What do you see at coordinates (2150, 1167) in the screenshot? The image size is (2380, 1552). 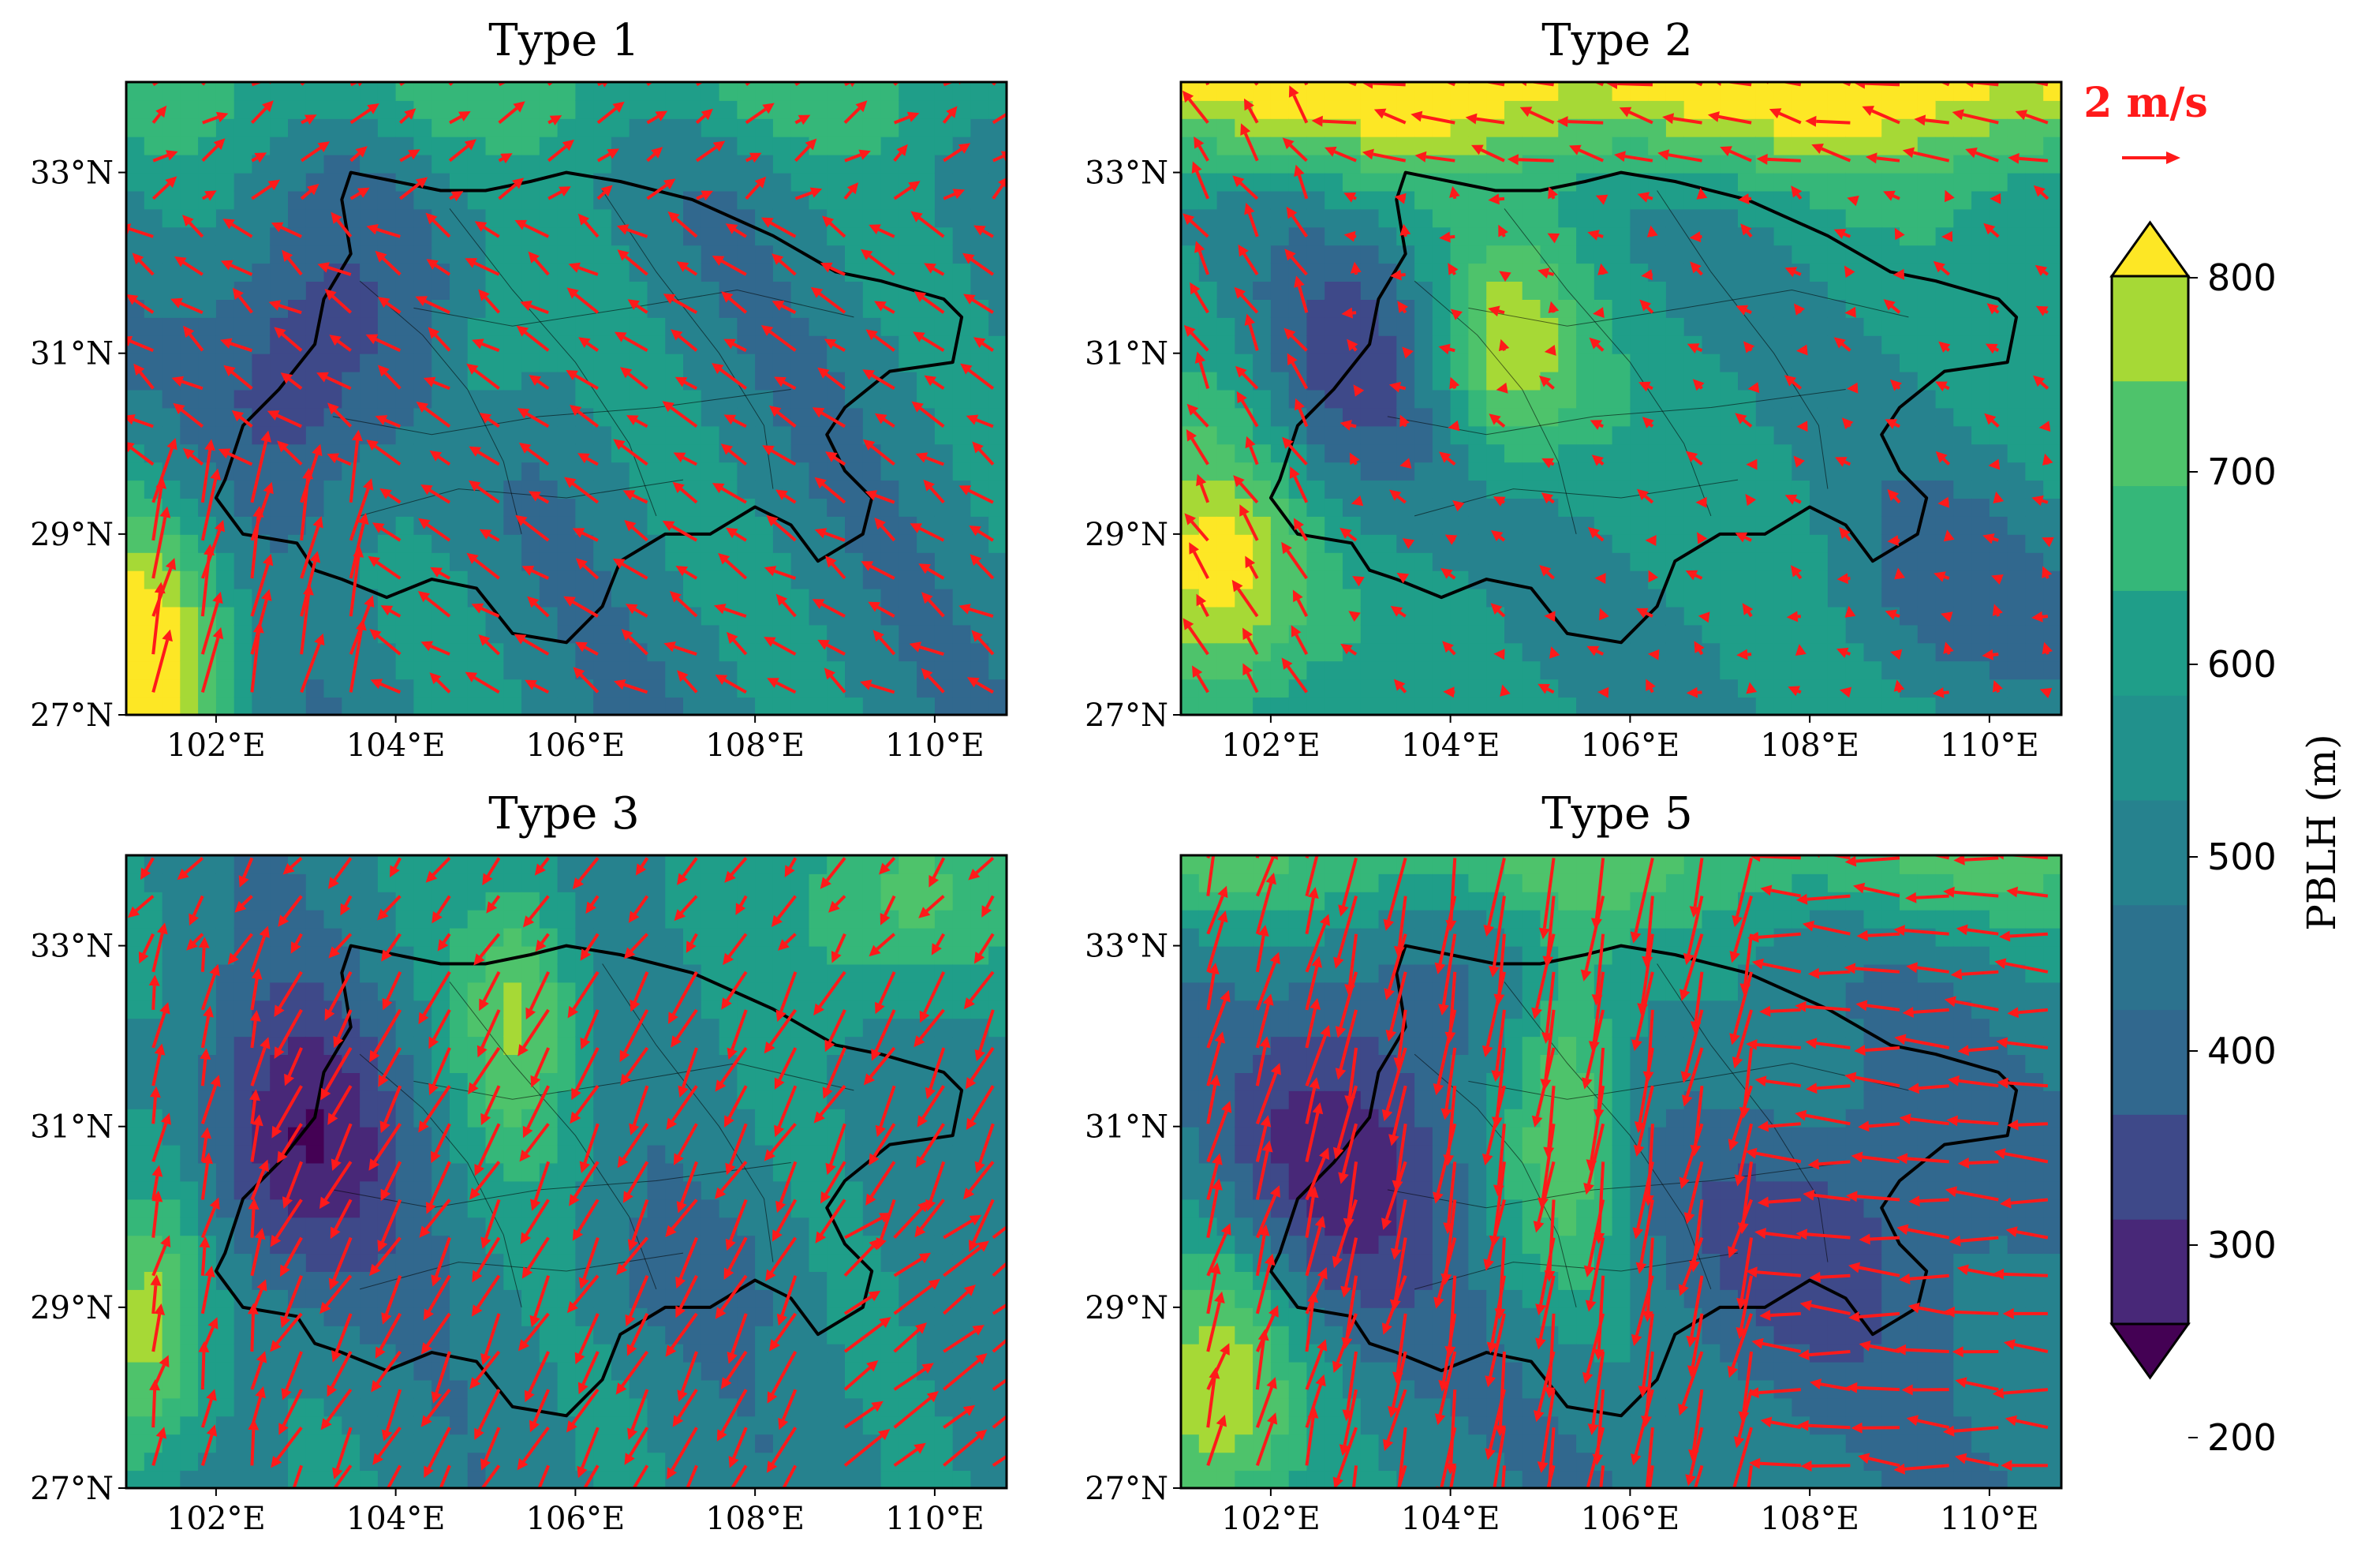 I see `colorbar-band` at bounding box center [2150, 1167].